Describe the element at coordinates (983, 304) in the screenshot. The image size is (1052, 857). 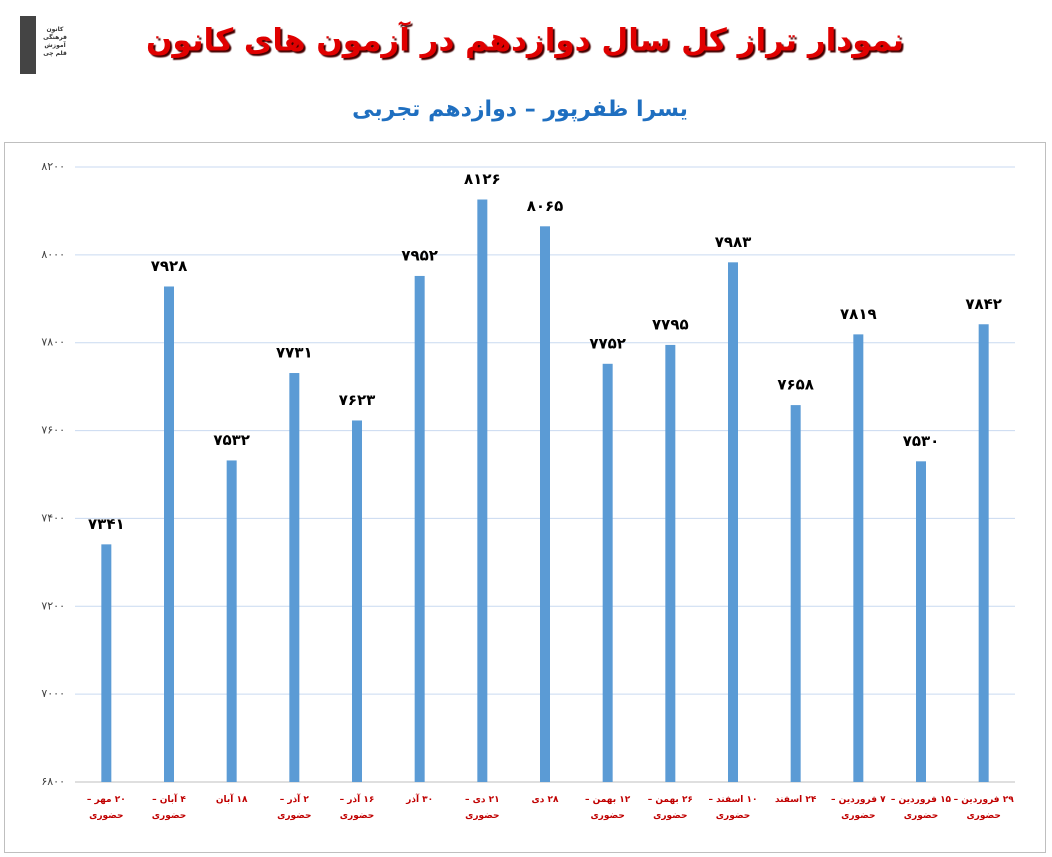
I see `data-label: ۷۸۴۲` at that location.